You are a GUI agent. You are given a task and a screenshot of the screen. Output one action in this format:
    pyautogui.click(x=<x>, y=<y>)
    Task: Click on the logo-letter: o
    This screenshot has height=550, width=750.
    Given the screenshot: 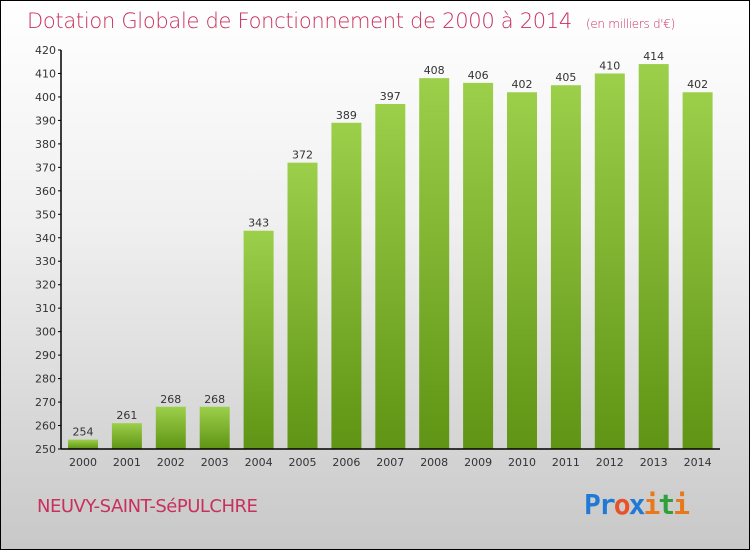 What is the action you would take?
    pyautogui.click(x=622, y=504)
    